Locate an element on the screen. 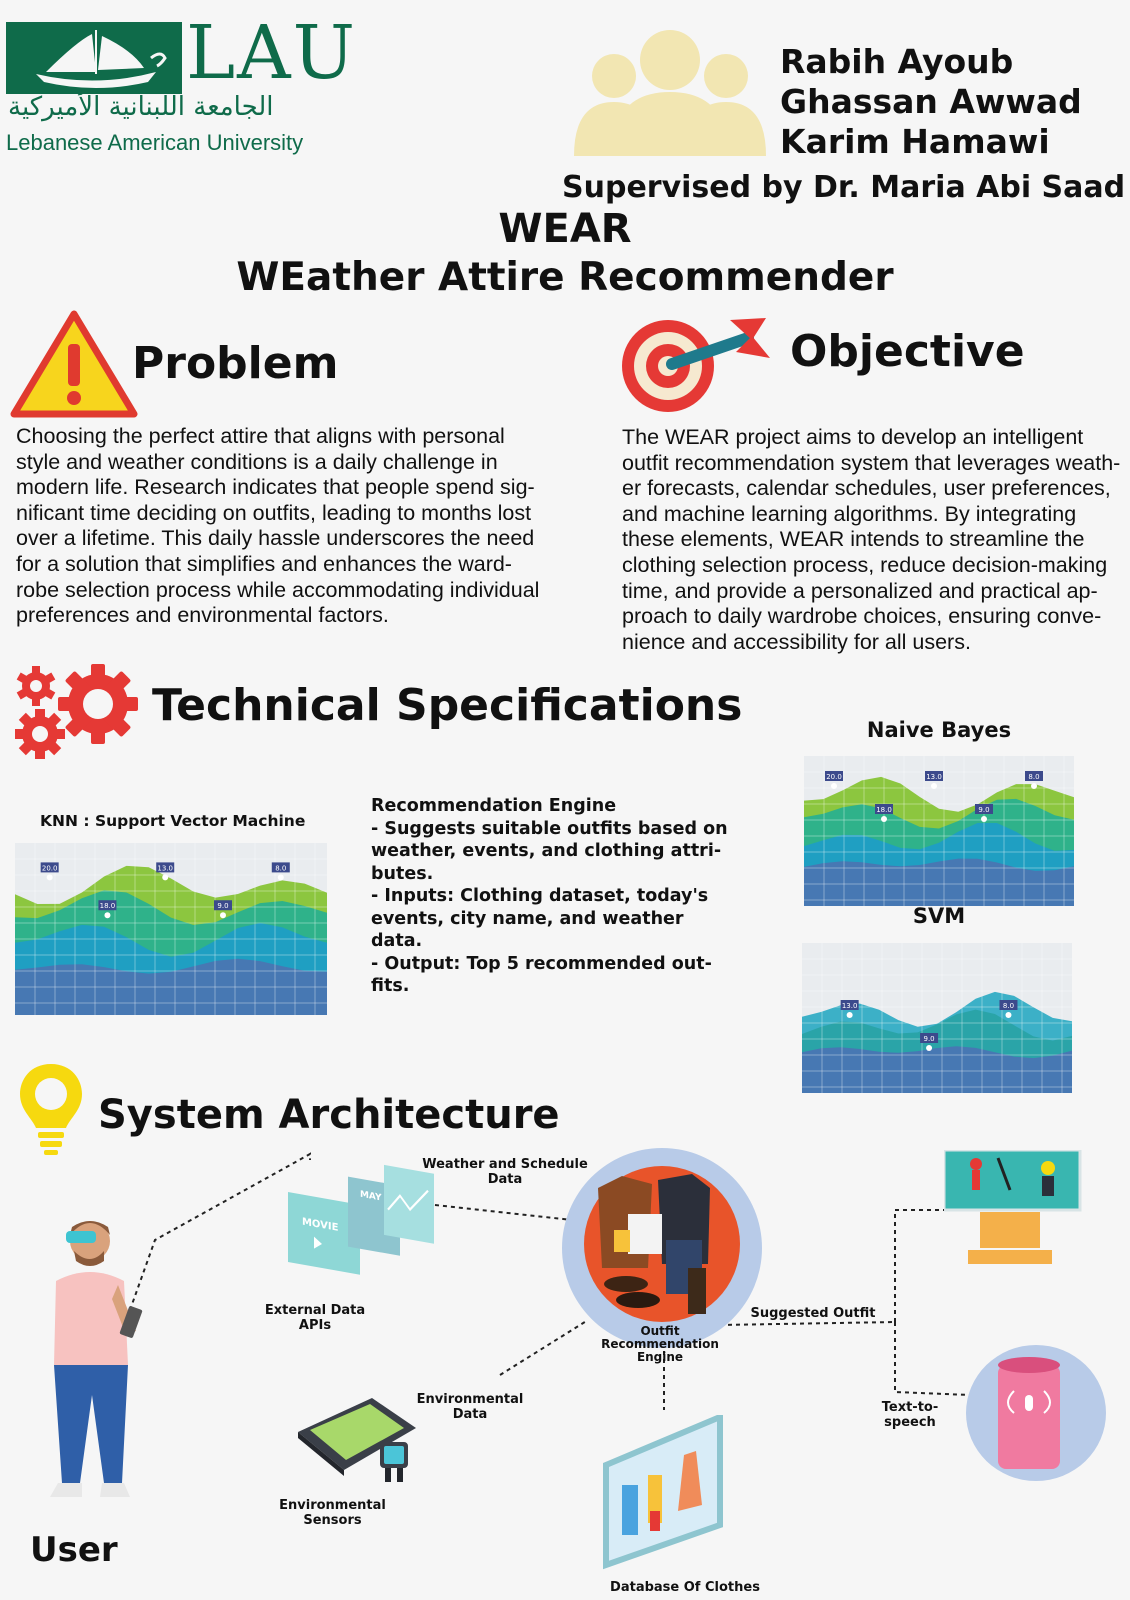 The image size is (1130, 1600). architecture-heading: System Architecture is located at coordinates (329, 1115).